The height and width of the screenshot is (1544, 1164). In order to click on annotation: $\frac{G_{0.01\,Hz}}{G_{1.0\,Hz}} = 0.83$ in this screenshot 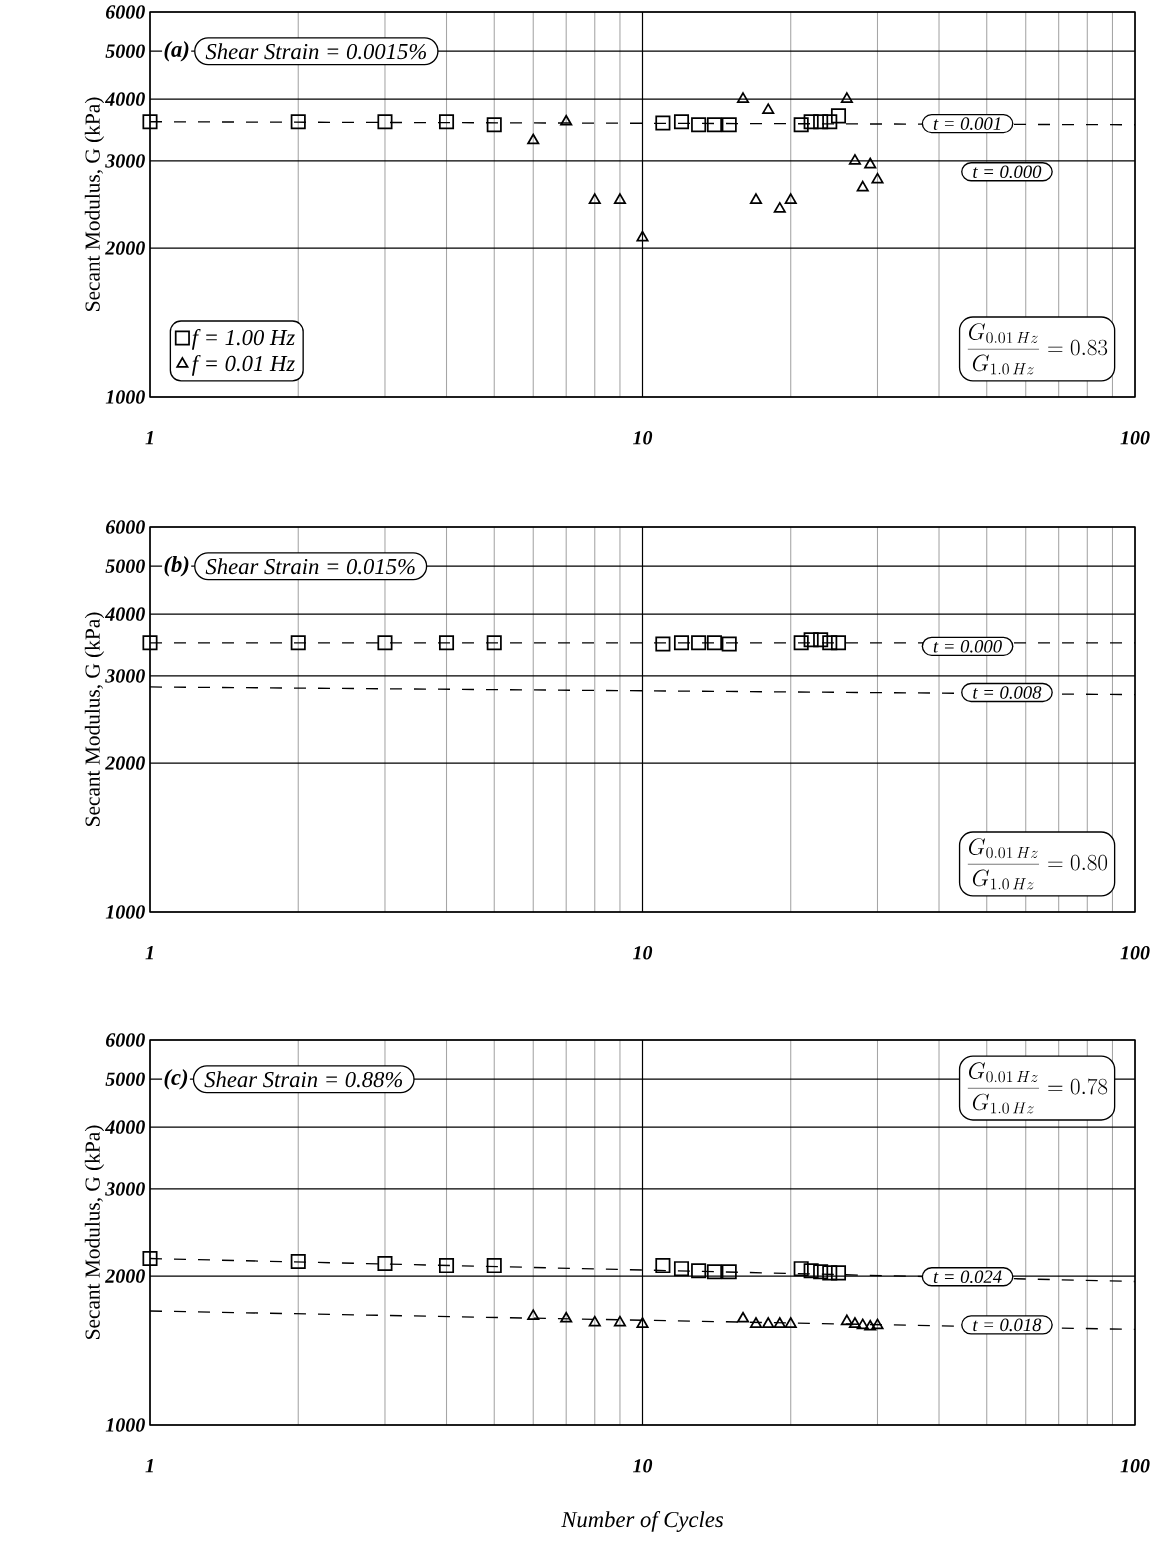, I will do `click(1037, 349)`.